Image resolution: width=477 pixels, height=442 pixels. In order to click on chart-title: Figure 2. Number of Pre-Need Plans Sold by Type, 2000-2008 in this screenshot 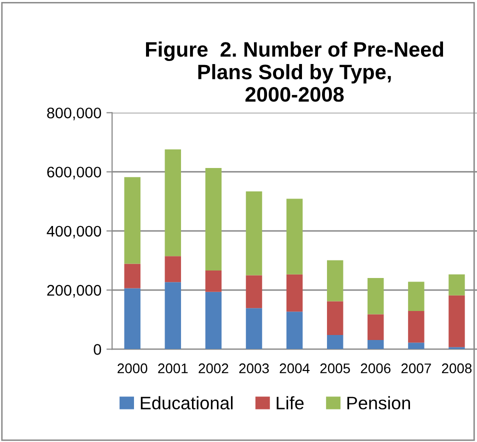, I will do `click(295, 72)`.